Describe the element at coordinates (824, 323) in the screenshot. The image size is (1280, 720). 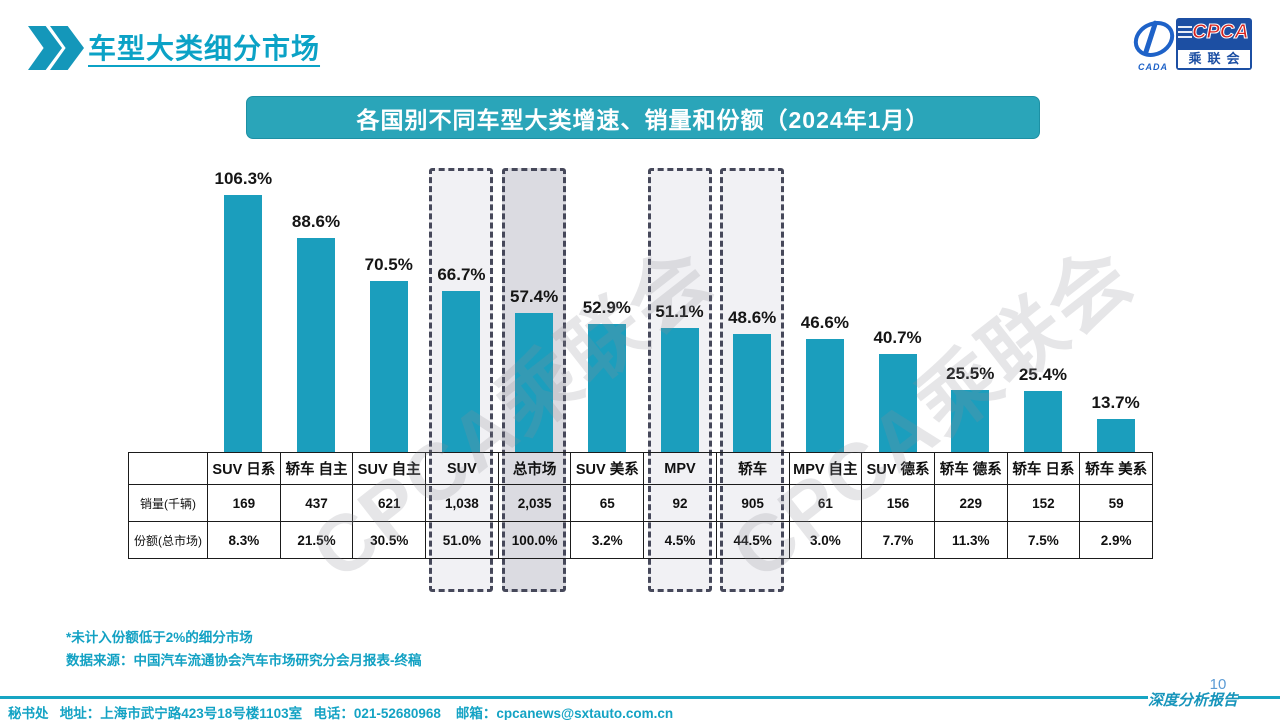
I see `bar-value-label: 46.6%` at that location.